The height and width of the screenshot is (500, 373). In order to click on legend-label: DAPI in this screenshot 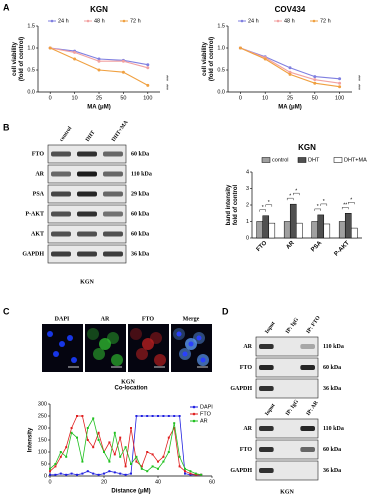, I will do `click(206, 407)`.